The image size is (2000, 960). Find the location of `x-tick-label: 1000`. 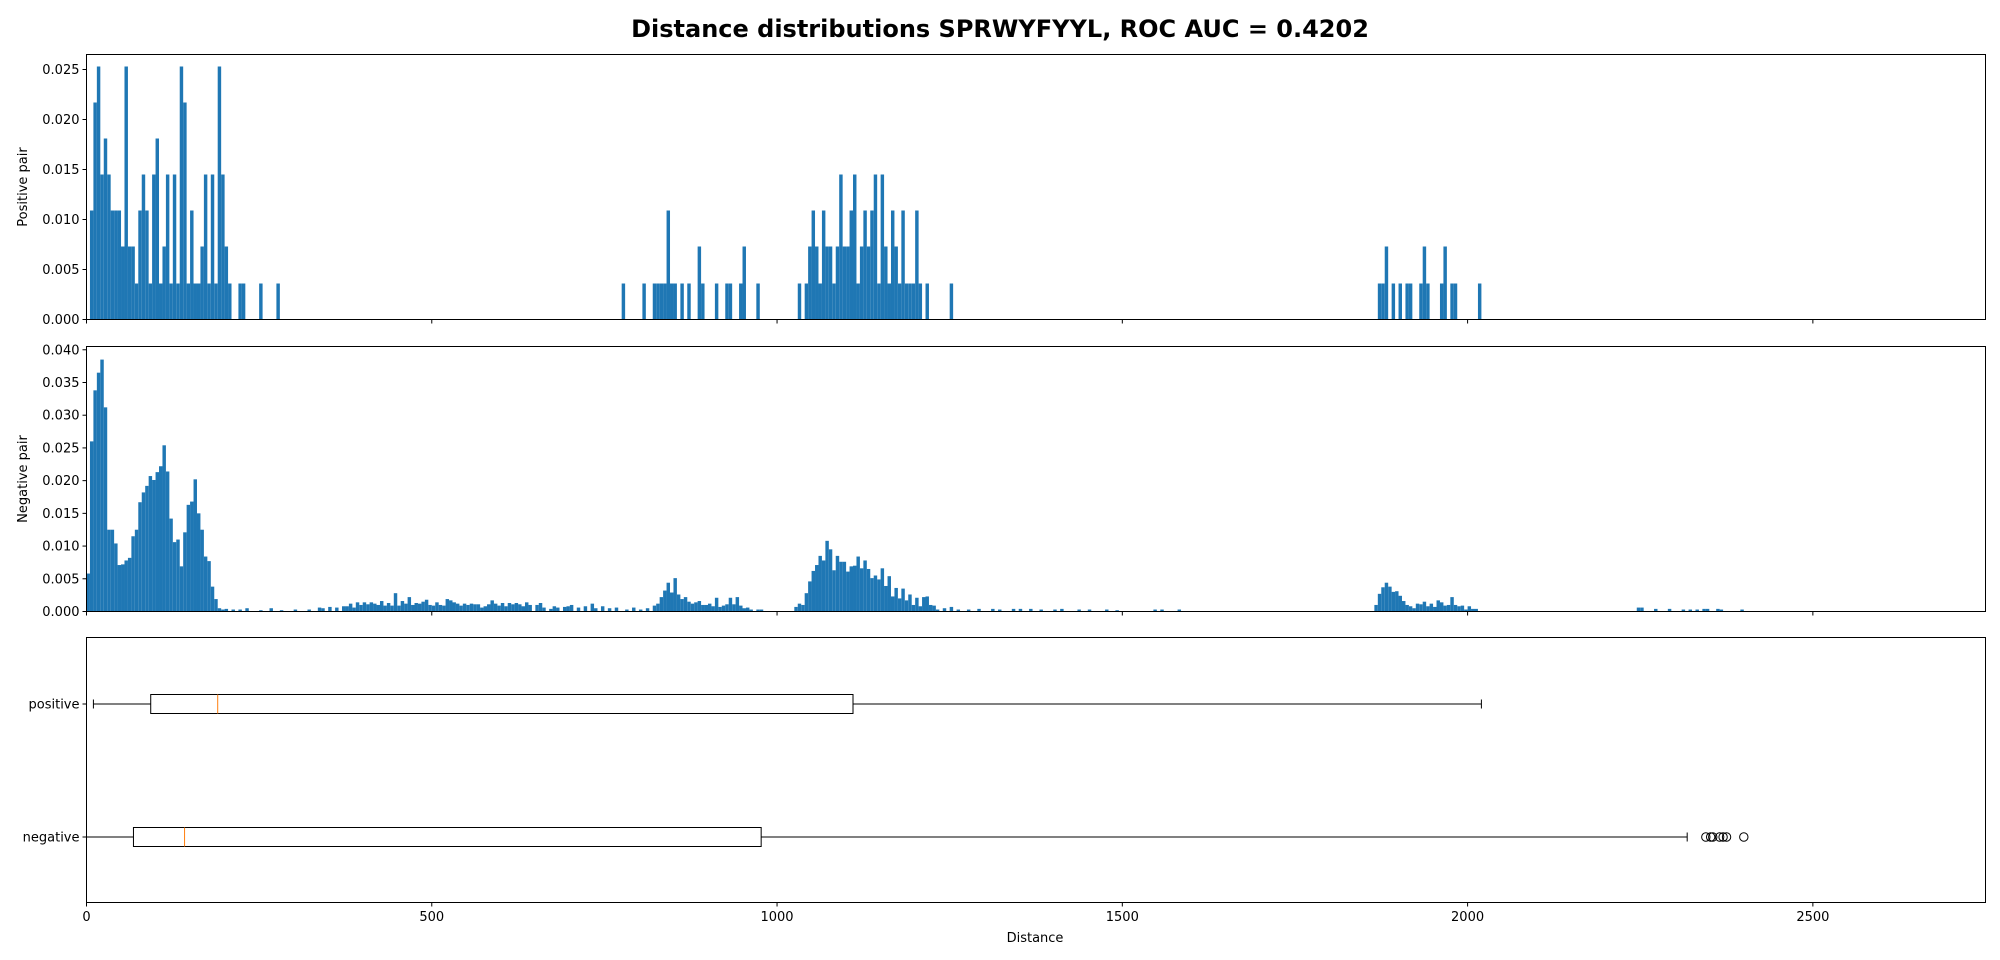

x-tick-label: 1000 is located at coordinates (776, 917).